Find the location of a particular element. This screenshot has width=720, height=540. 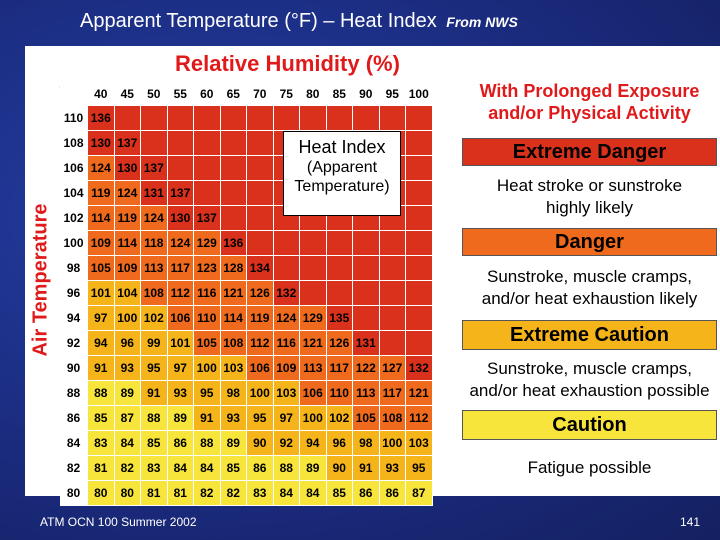

table-cell: 83 is located at coordinates (154, 468).